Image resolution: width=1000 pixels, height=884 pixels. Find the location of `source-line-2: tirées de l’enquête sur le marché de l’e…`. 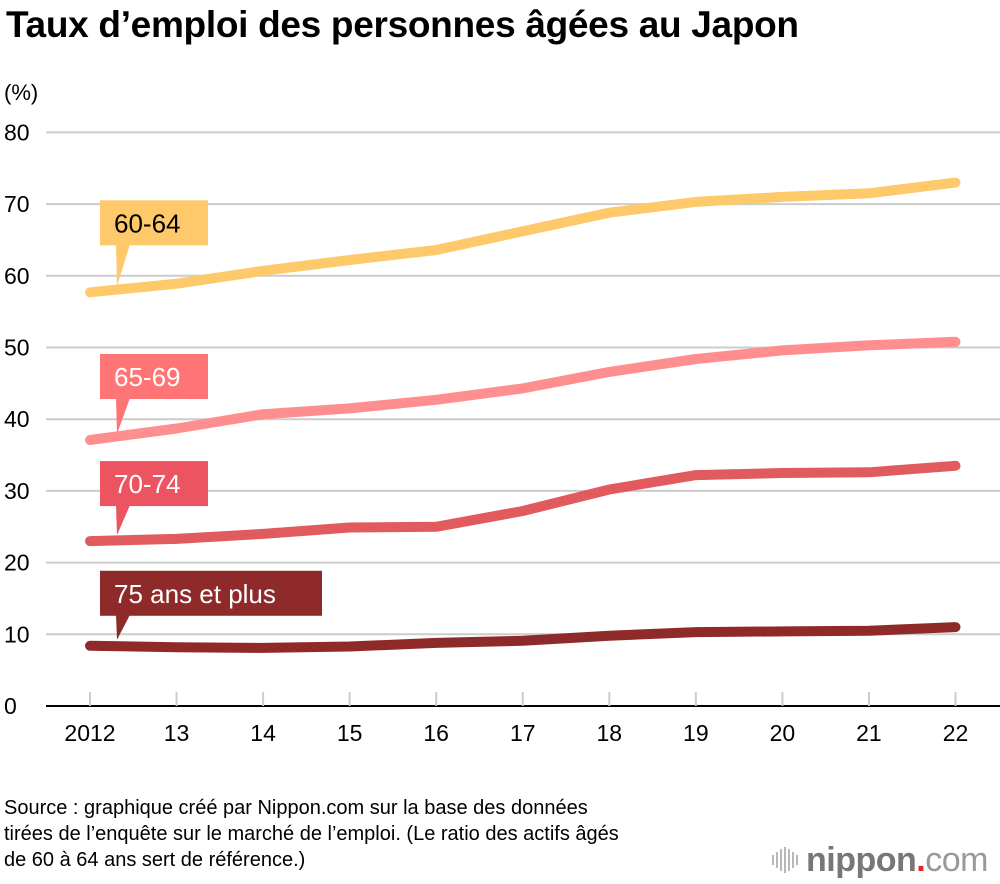

source-line-2: tirées de l’enquête sur le marché de l’e… is located at coordinates (311, 834).